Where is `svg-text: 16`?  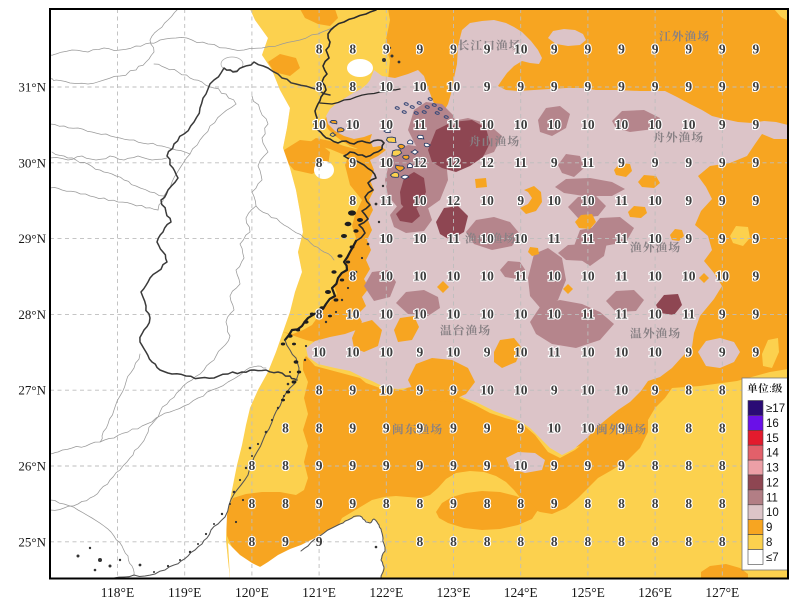 svg-text: 16 is located at coordinates (772, 424).